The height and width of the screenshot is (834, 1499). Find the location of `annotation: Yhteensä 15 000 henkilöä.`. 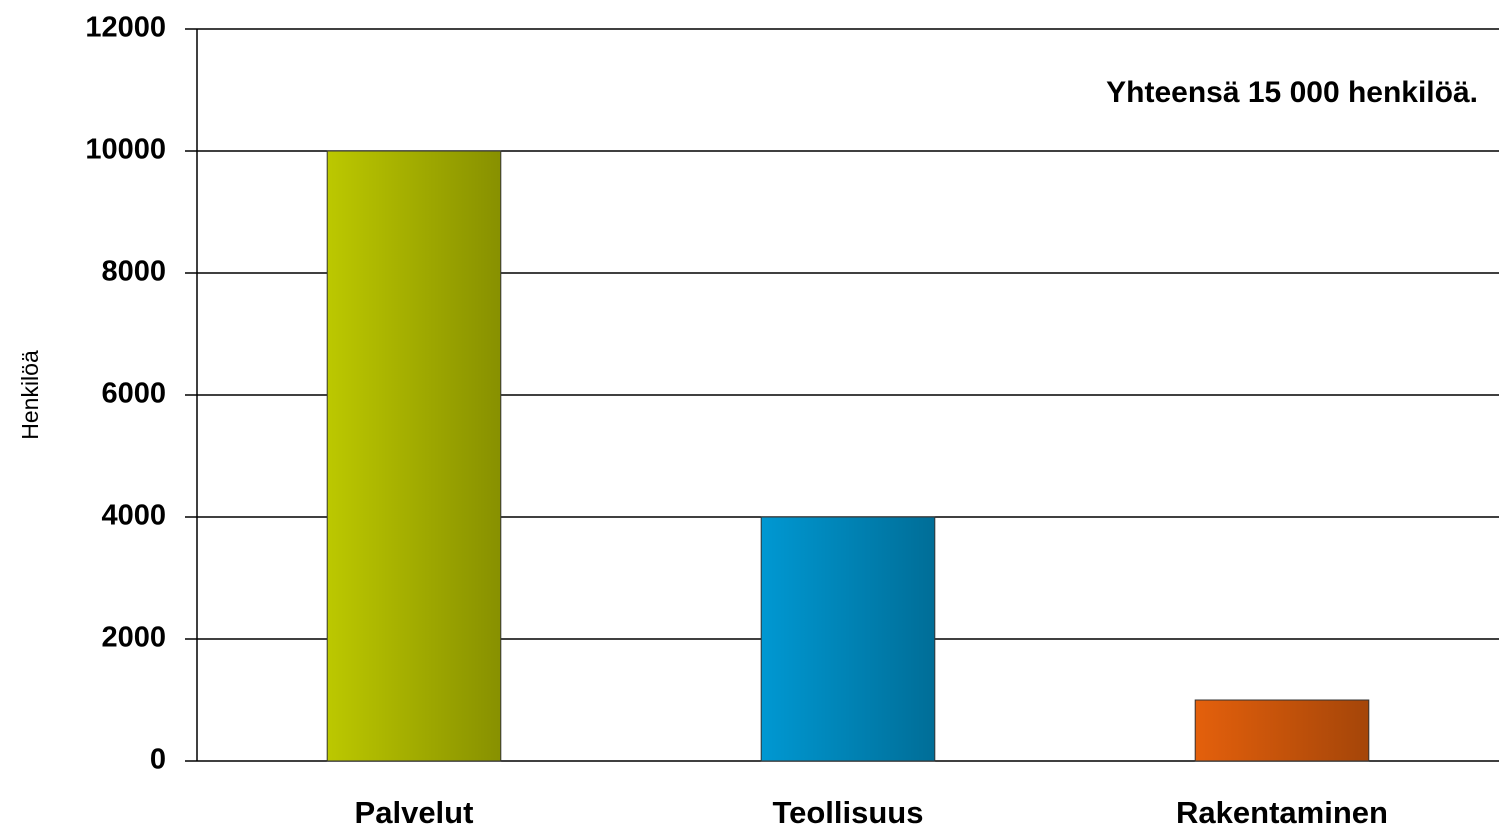

annotation: Yhteensä 15 000 henkilöä. is located at coordinates (1292, 92).